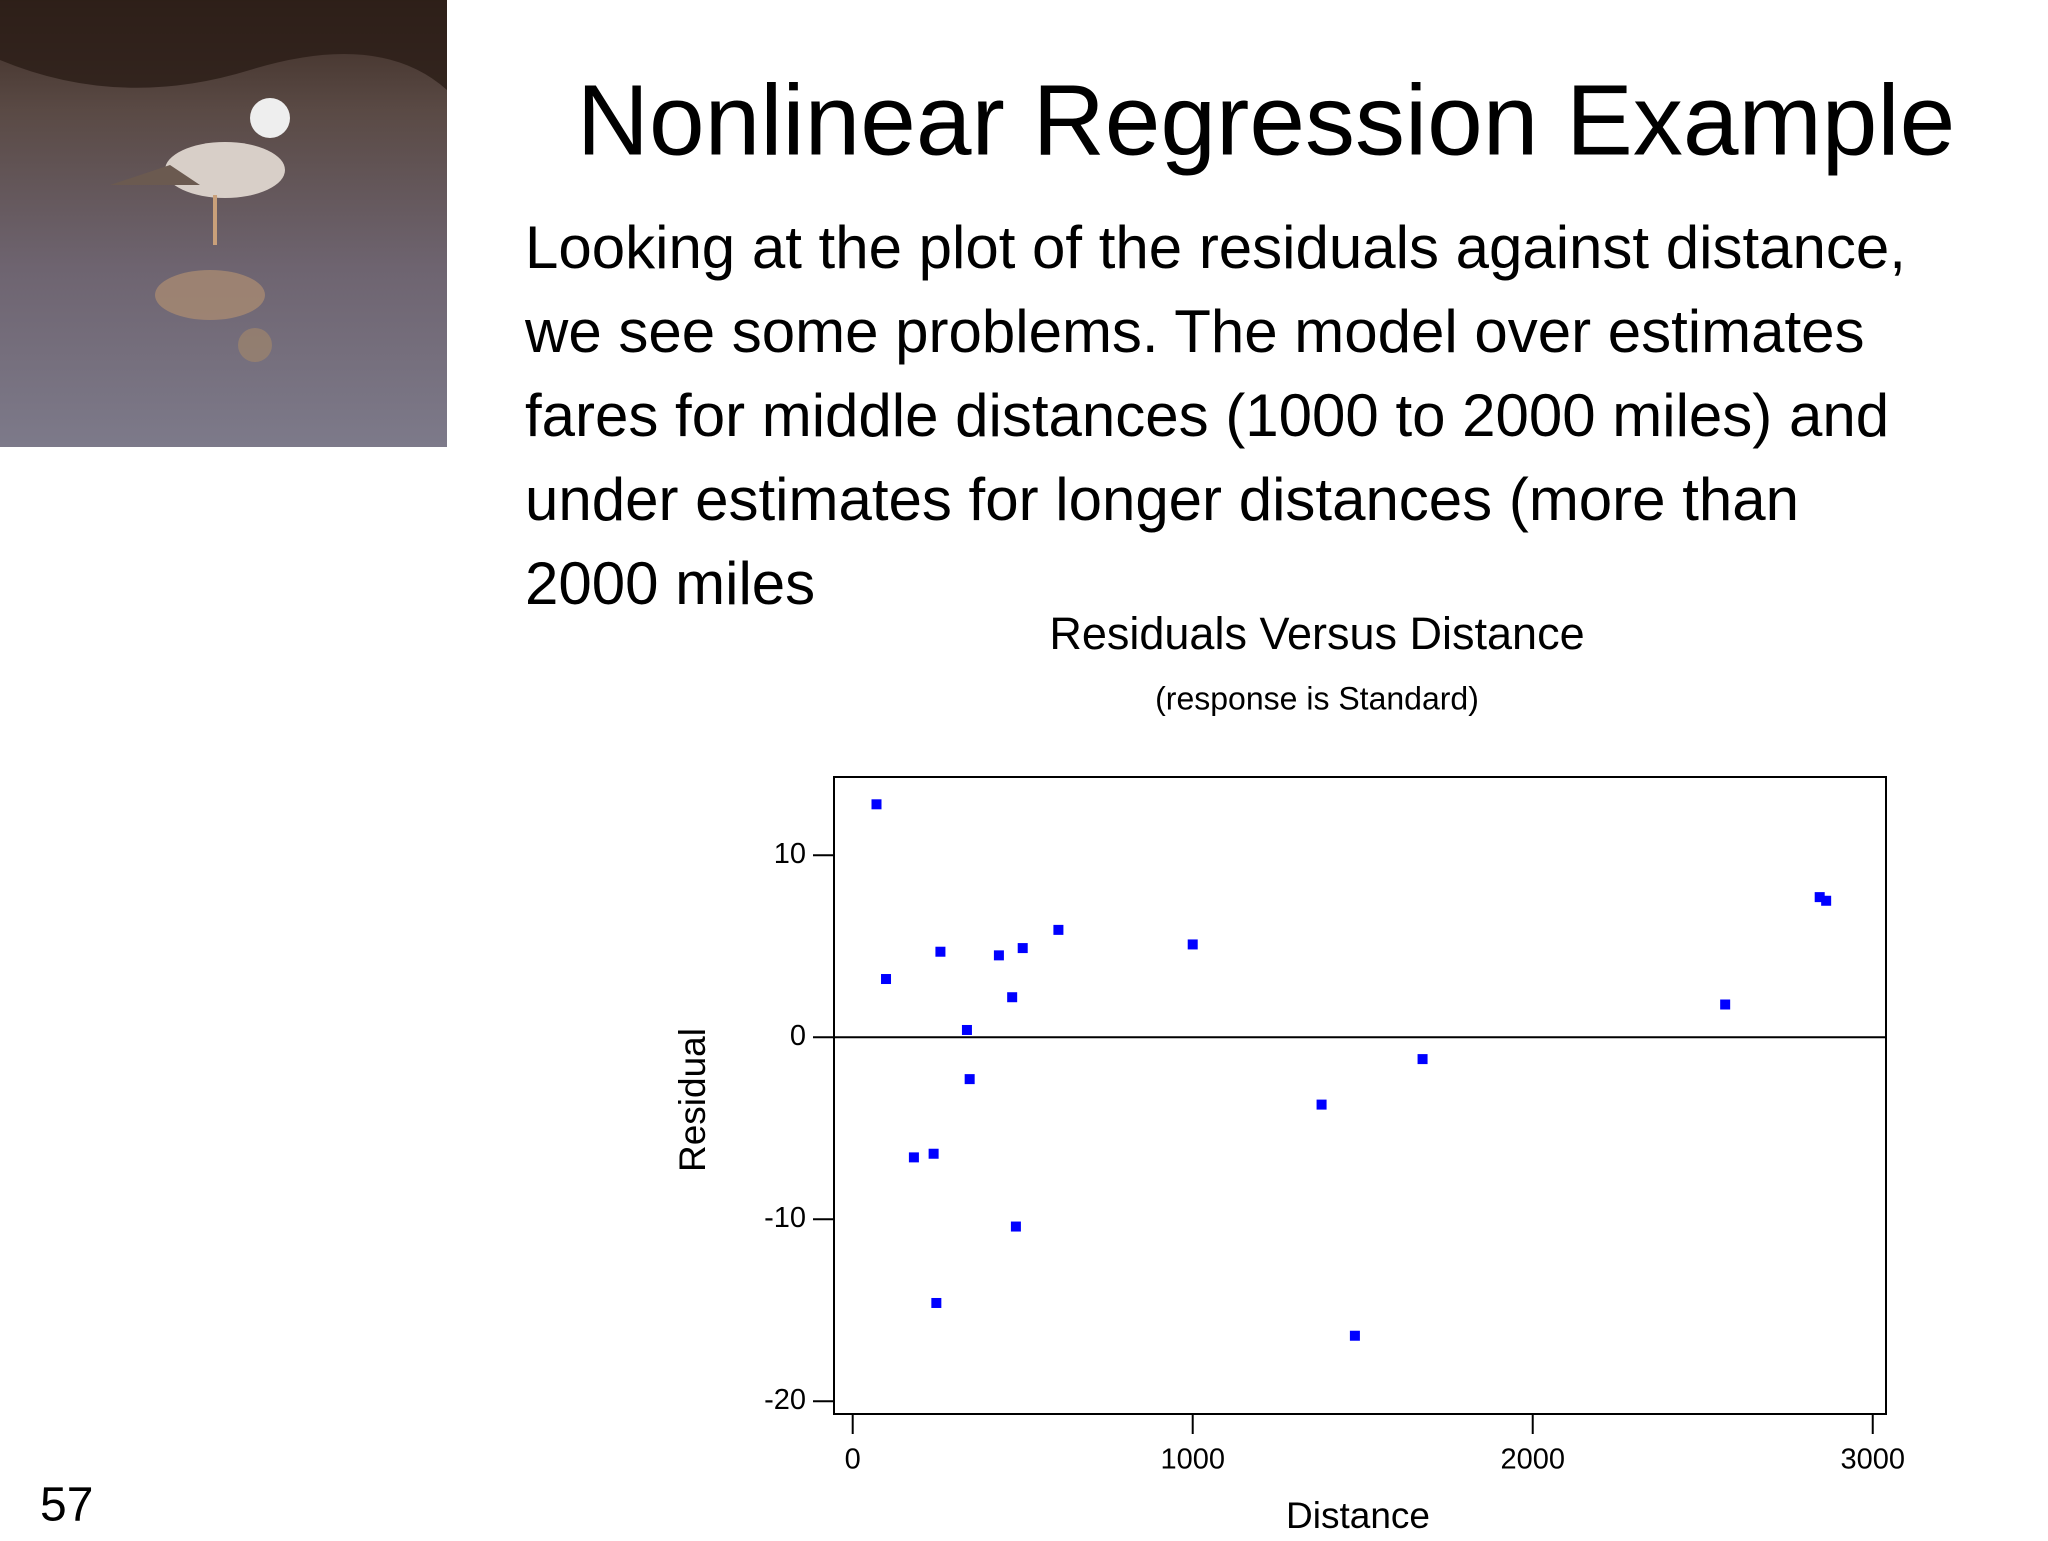 The width and height of the screenshot is (2048, 1541). Describe the element at coordinates (1316, 633) in the screenshot. I see `chart-title: Residuals Versus Distance` at that location.